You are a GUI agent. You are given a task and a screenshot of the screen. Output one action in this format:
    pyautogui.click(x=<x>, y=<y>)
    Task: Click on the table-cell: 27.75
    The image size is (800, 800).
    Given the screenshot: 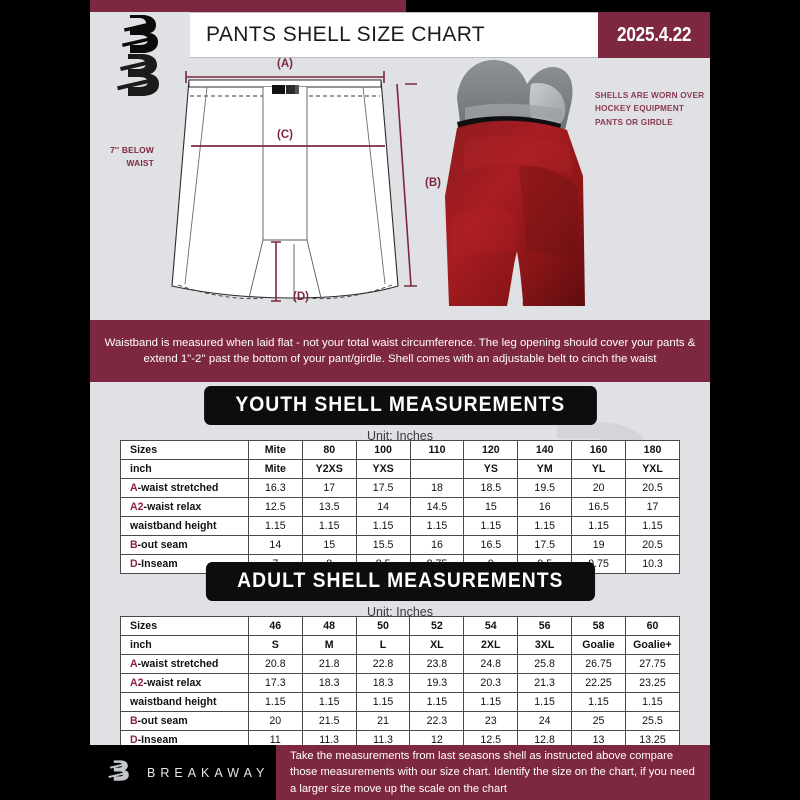 What is the action you would take?
    pyautogui.click(x=652, y=664)
    